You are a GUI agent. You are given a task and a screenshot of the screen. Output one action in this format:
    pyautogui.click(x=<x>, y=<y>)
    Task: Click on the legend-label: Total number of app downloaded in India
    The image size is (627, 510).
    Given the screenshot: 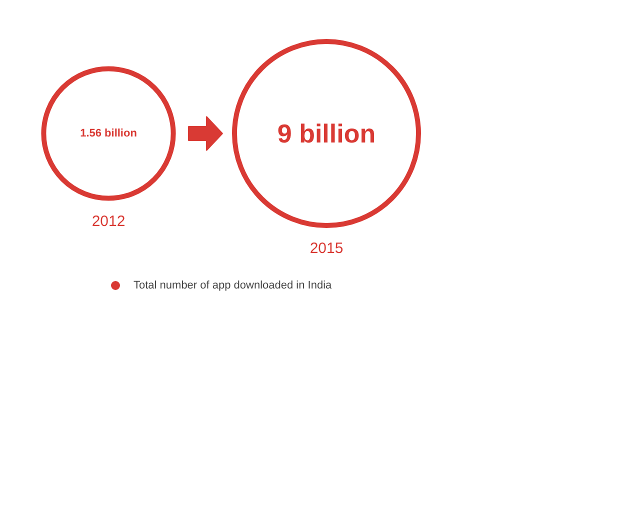 What is the action you would take?
    pyautogui.click(x=233, y=286)
    